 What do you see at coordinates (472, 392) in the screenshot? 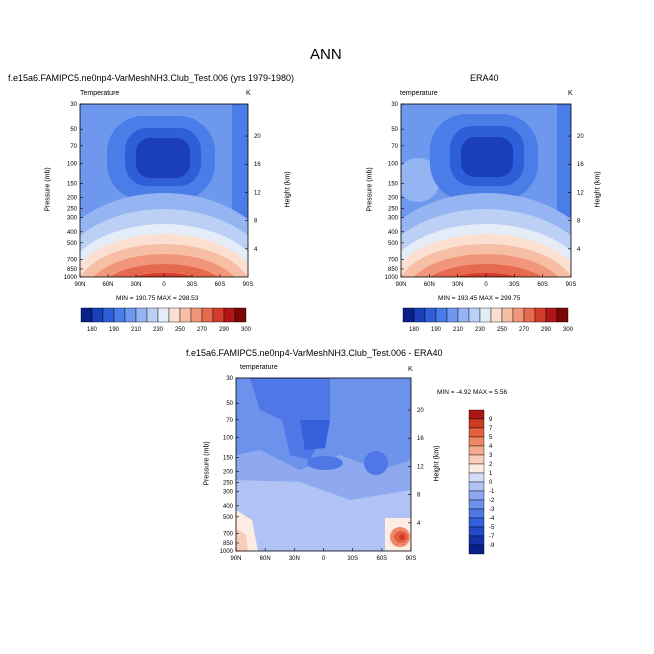
I see `panel3-minmax: MIN = -4.92 MAX = 5.56` at bounding box center [472, 392].